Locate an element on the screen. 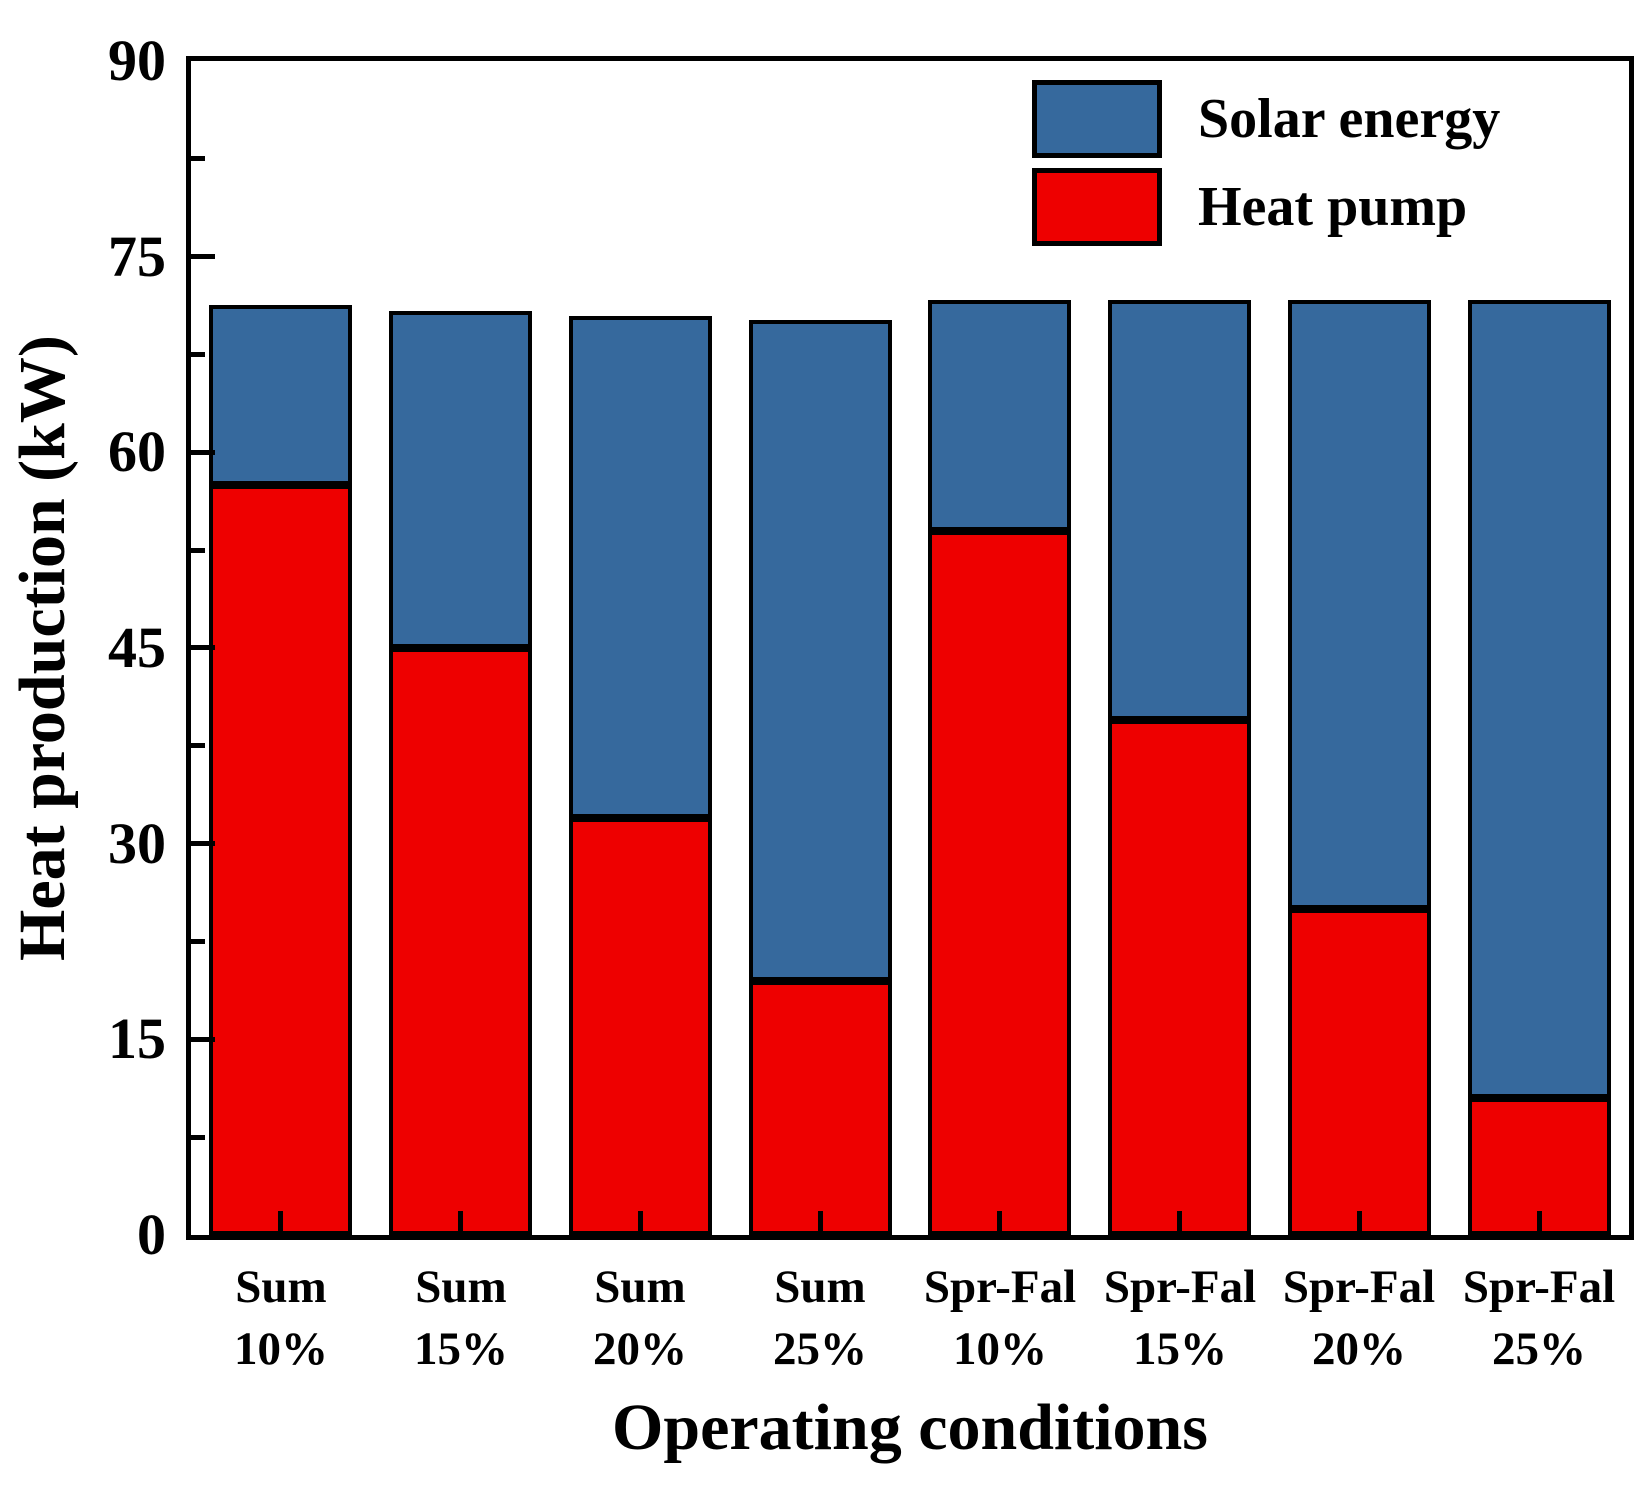 Image resolution: width=1643 pixels, height=1507 pixels. bar-spr-fal-10- is located at coordinates (999, 767).